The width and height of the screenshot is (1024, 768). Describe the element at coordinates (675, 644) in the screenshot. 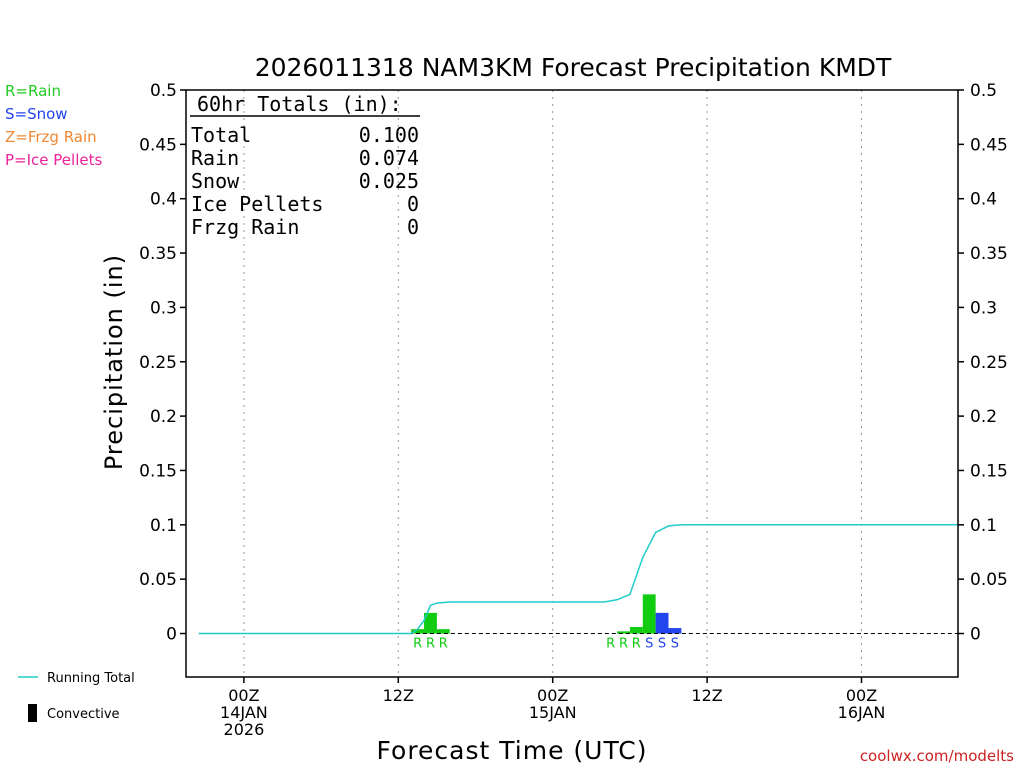

I see `type-mark-8: S` at that location.